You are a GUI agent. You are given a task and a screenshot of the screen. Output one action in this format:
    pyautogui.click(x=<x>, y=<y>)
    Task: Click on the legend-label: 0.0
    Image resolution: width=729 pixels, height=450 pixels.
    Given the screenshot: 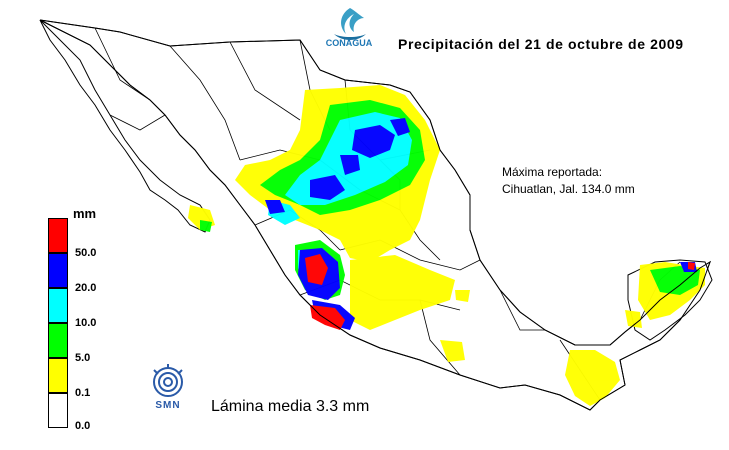 What is the action you would take?
    pyautogui.click(x=83, y=426)
    